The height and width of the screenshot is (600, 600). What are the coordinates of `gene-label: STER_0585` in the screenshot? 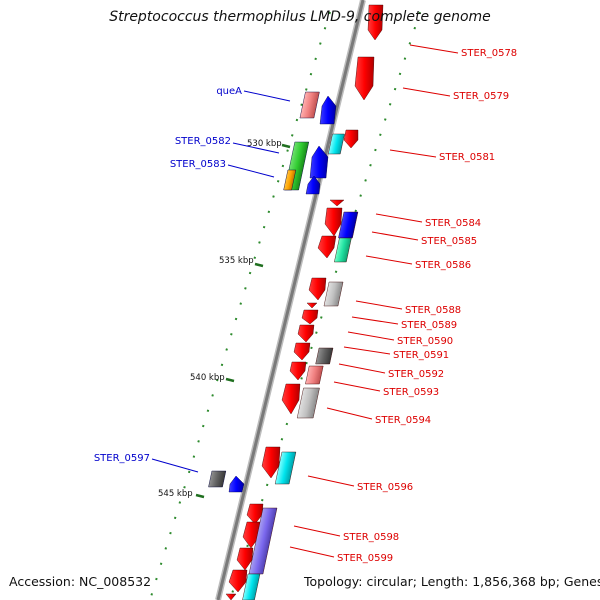 It's located at (449, 241).